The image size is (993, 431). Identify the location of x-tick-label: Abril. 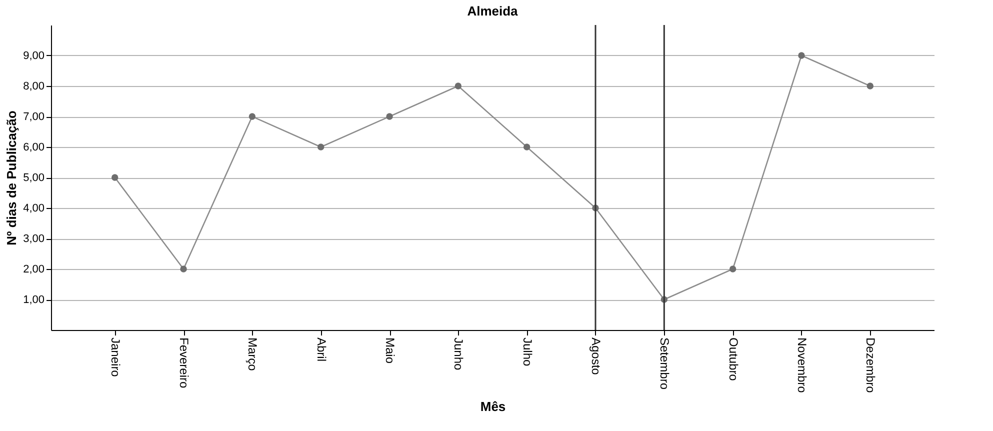
(321, 350).